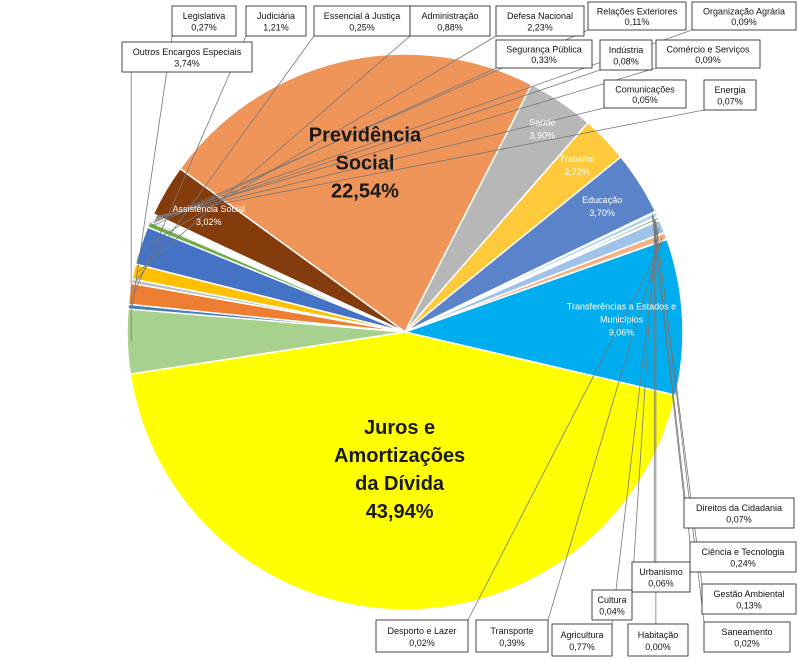 The height and width of the screenshot is (669, 800). I want to click on slice-value-urbanismo: 0,06%, so click(661, 584).